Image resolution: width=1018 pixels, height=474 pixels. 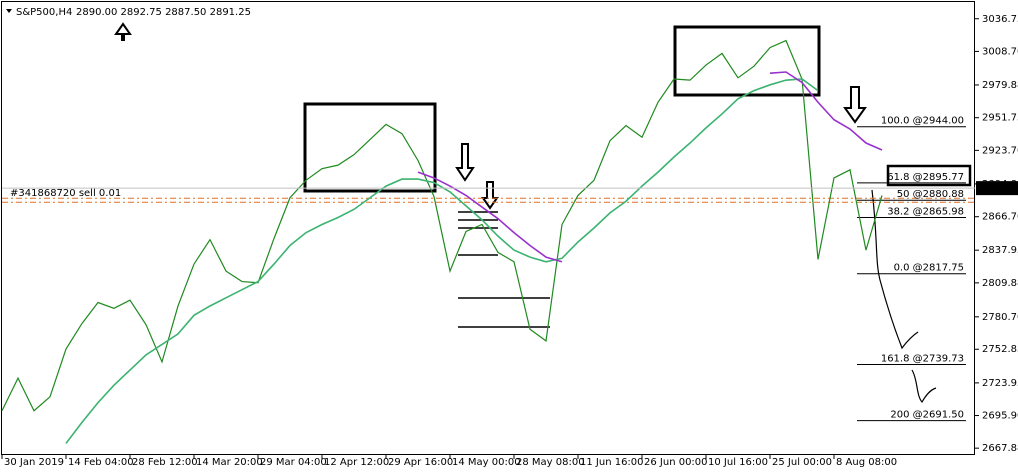 What do you see at coordinates (163, 12) in the screenshot?
I see `quote: 2890.00 2892.75 2887.50 2891.25` at bounding box center [163, 12].